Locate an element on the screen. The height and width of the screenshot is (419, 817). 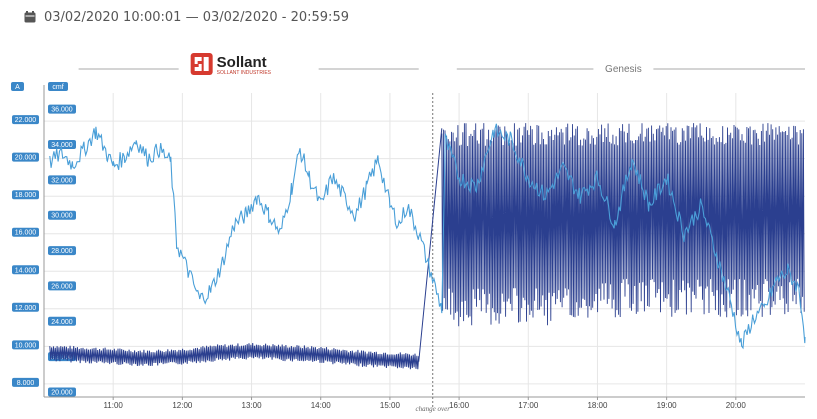
left-tick-label: 12.000 is located at coordinates (25, 307).